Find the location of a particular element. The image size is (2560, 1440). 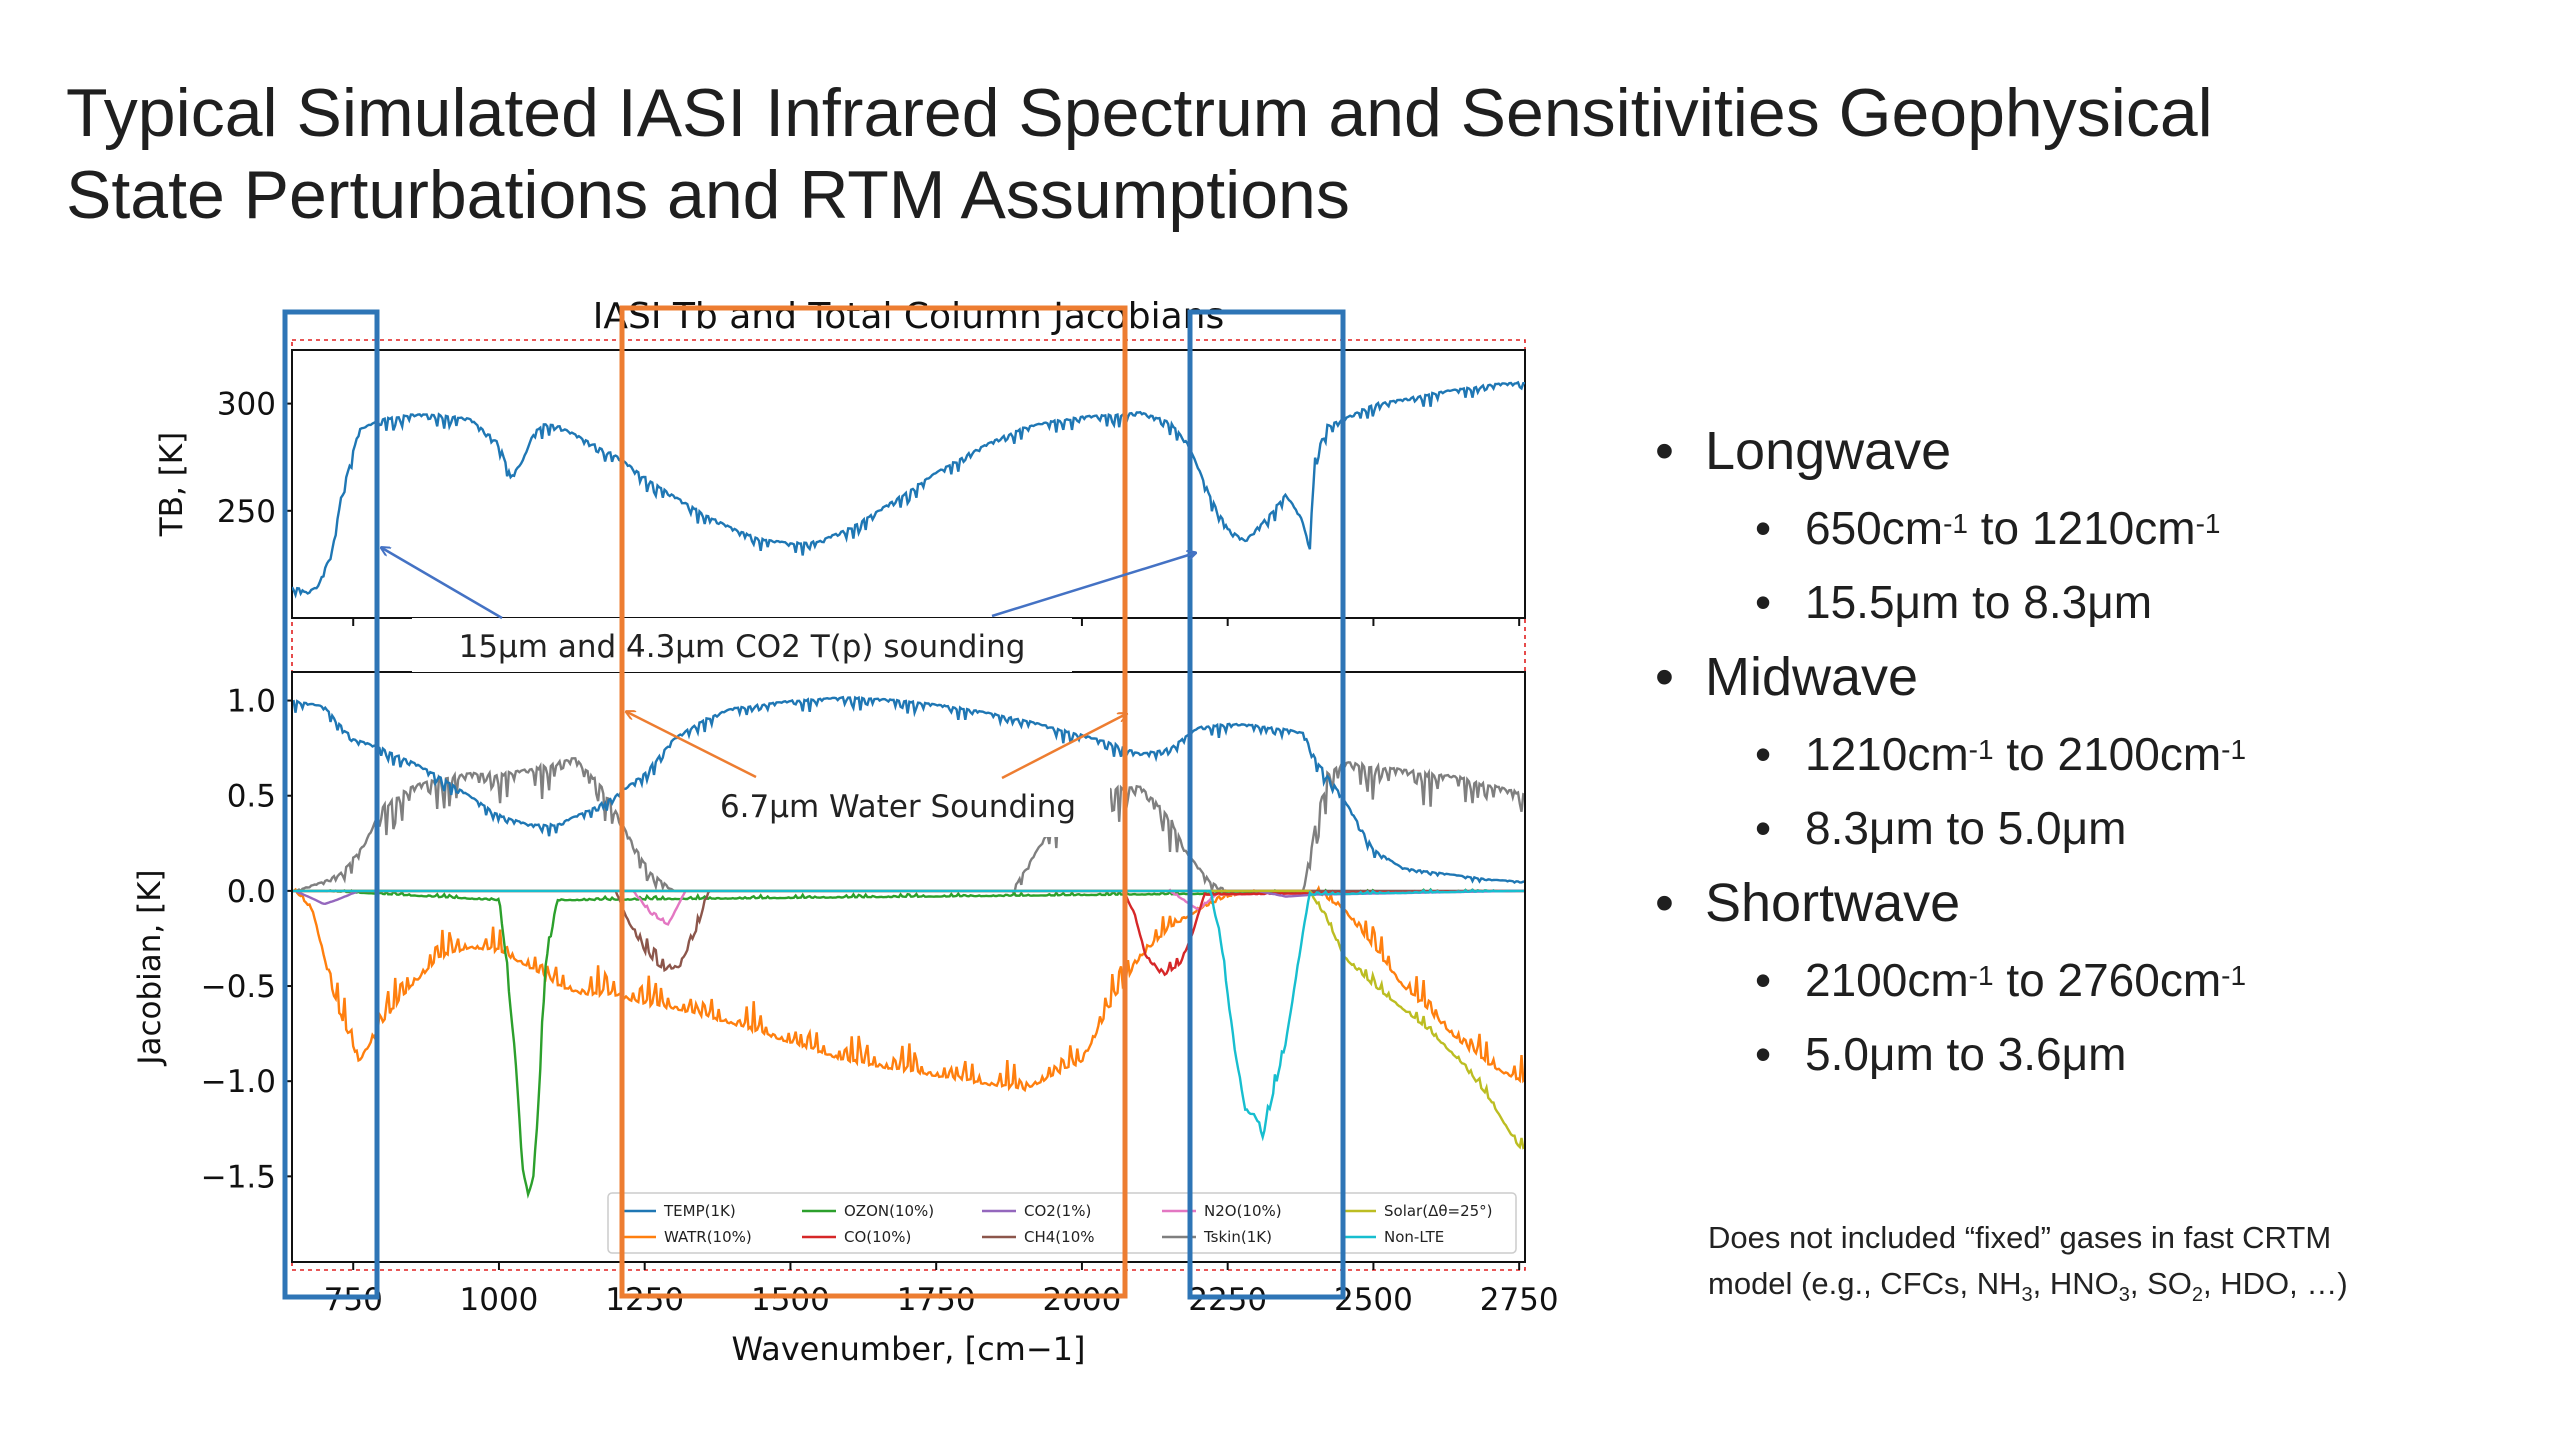

annotation-box-water is located at coordinates (900, 806).